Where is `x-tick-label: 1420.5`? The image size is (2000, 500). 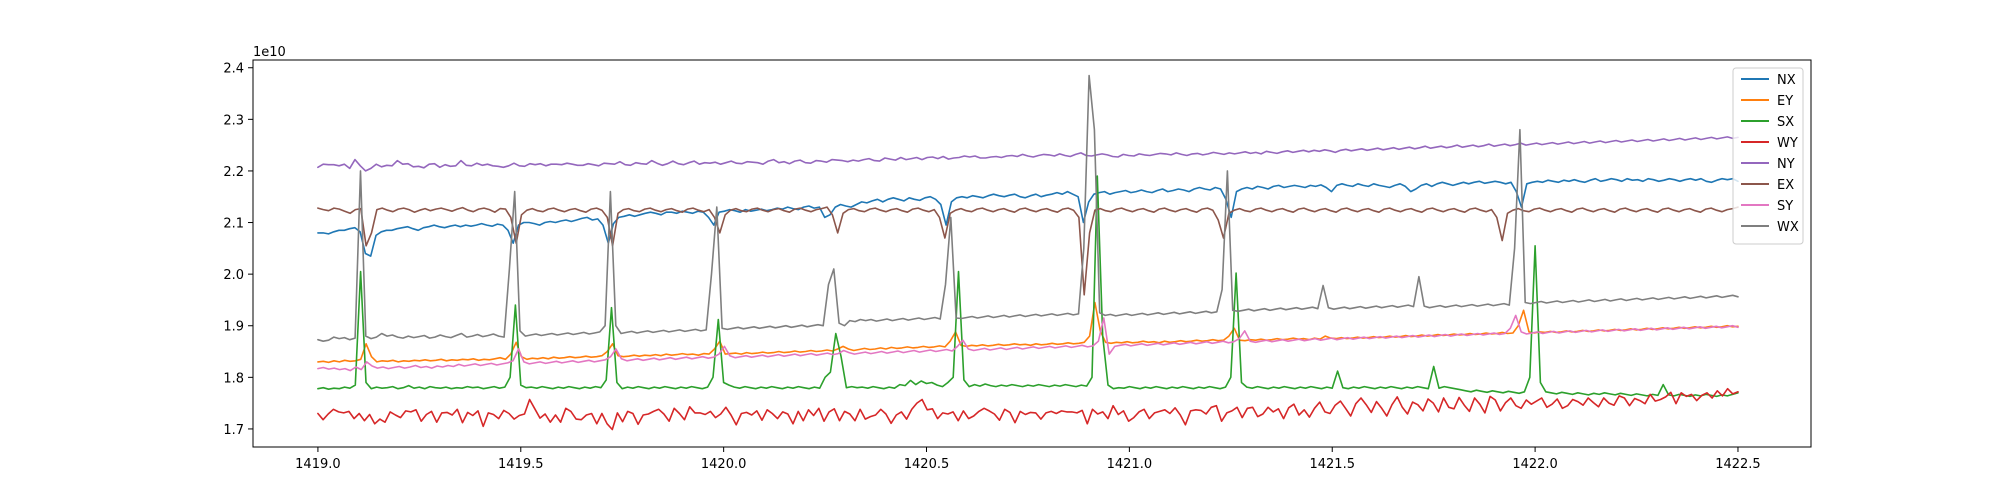 x-tick-label: 1420.5 is located at coordinates (927, 464).